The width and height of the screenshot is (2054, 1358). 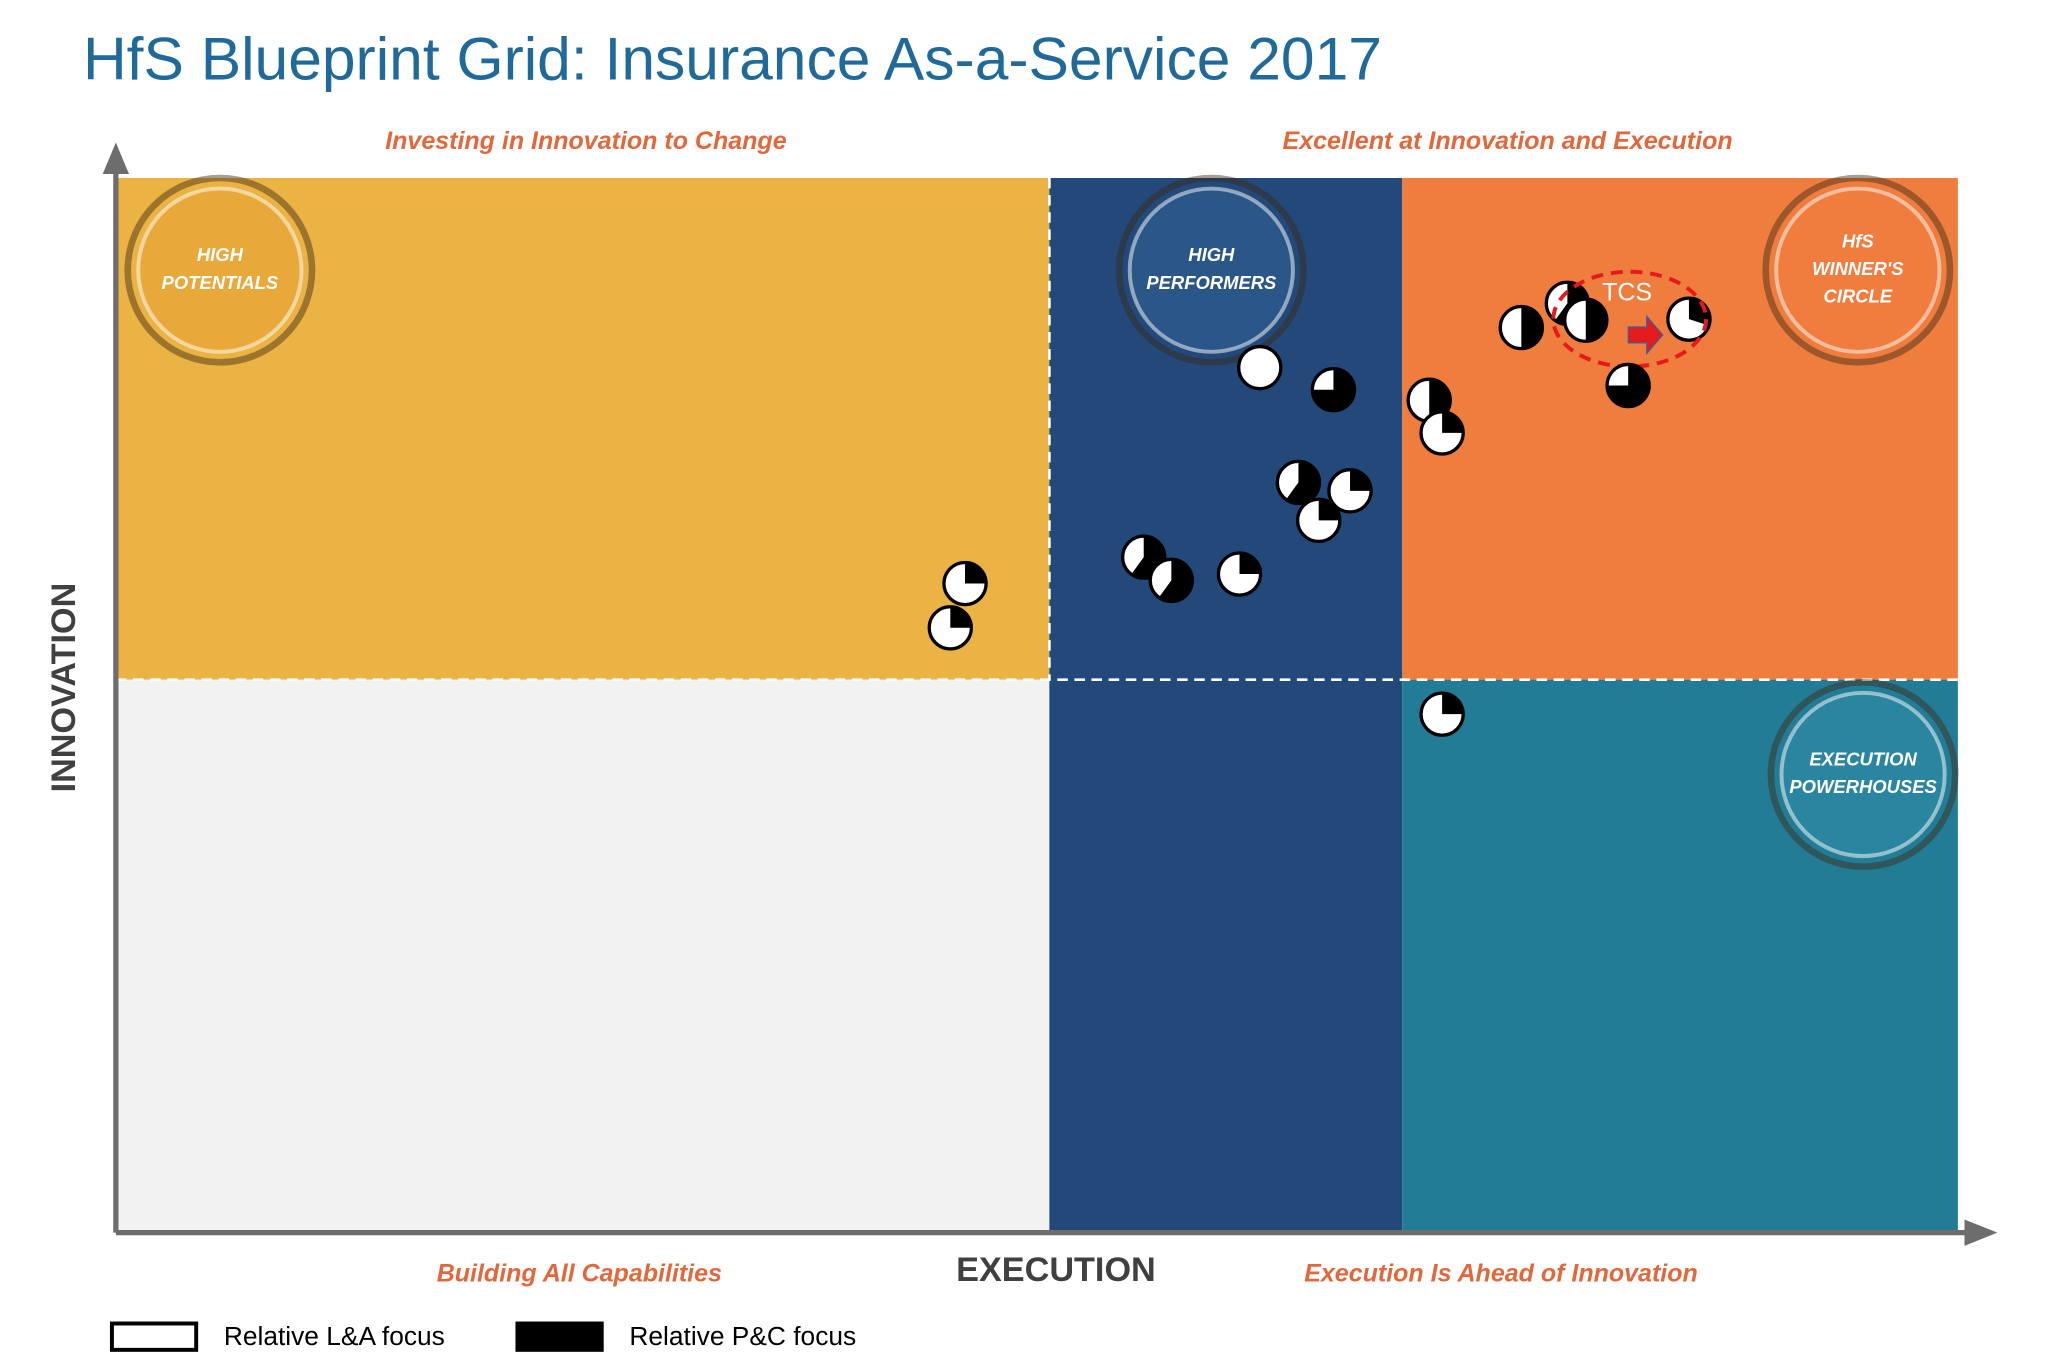 I want to click on badge-label: PERFORMERS, so click(x=1211, y=282).